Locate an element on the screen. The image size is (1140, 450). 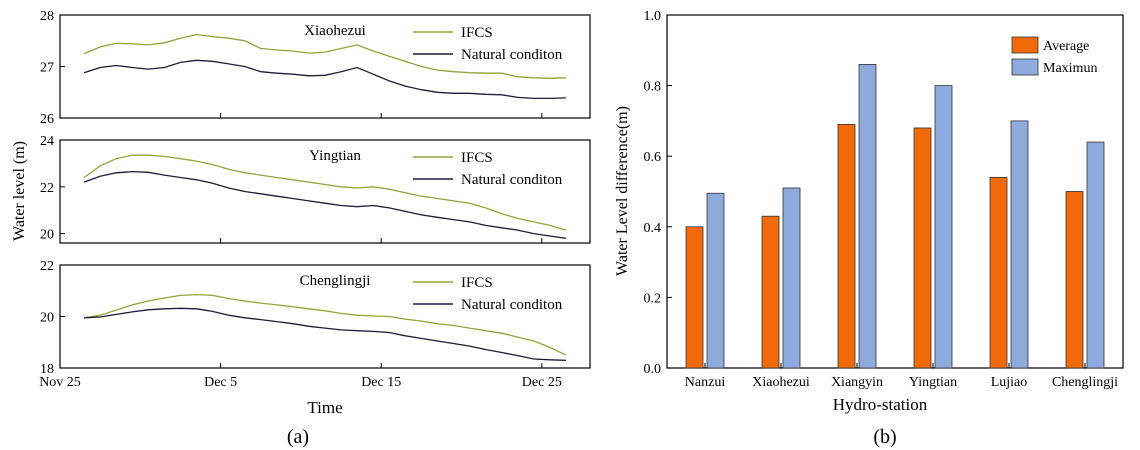
y-tick-label: 0.0 is located at coordinates (653, 369).